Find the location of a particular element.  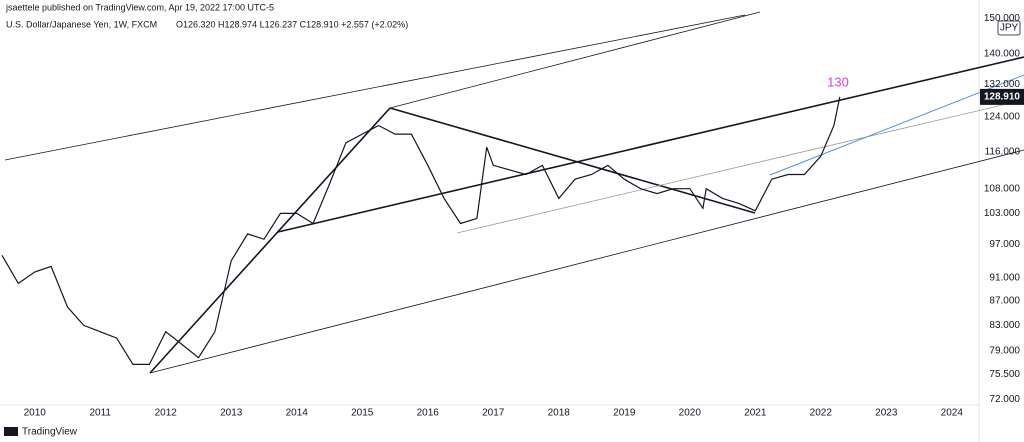

x-tick-label: 2010 is located at coordinates (35, 413).